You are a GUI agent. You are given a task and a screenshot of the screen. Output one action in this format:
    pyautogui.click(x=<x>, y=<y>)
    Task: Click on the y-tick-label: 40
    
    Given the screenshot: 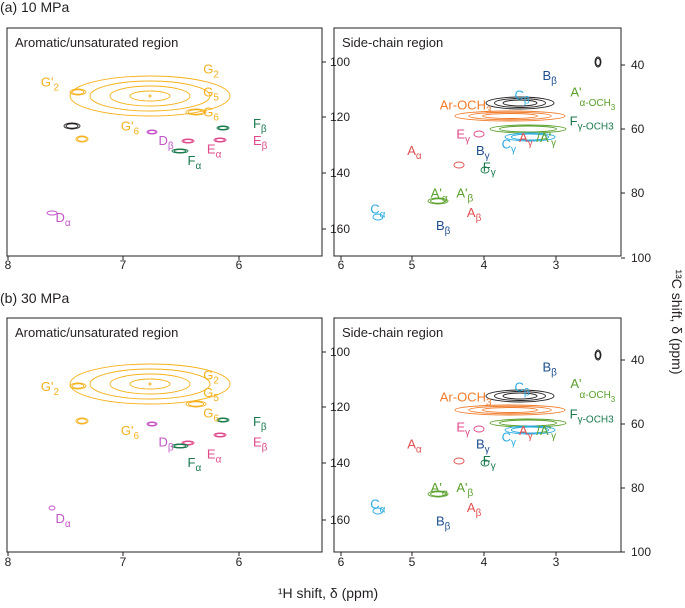 What is the action you would take?
    pyautogui.click(x=638, y=65)
    